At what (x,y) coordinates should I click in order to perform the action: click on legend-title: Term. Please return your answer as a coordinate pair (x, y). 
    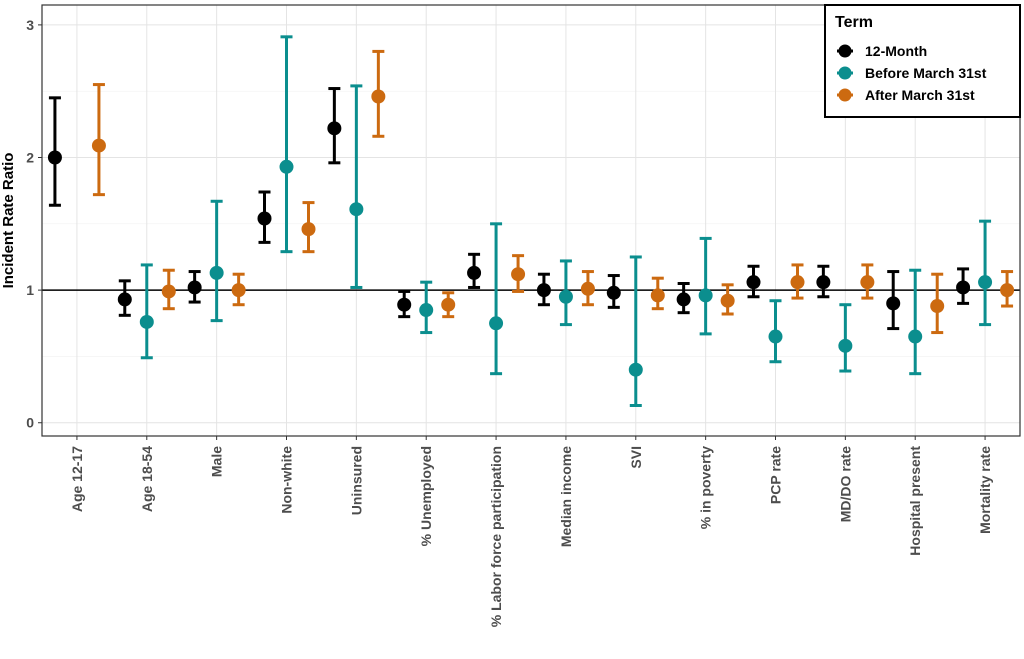
    Looking at the image, I should click on (854, 22).